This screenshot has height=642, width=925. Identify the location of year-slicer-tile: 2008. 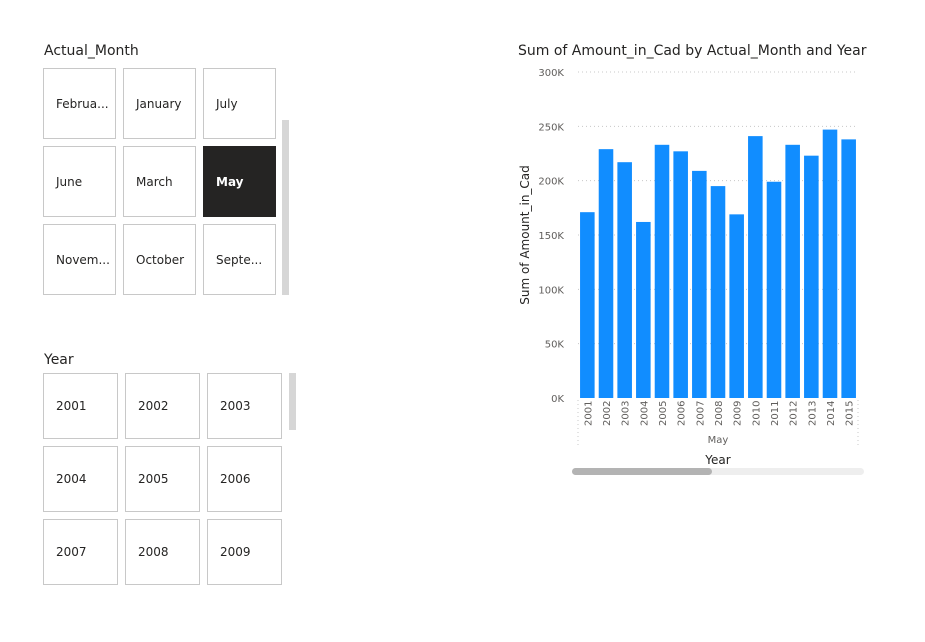
(162, 552).